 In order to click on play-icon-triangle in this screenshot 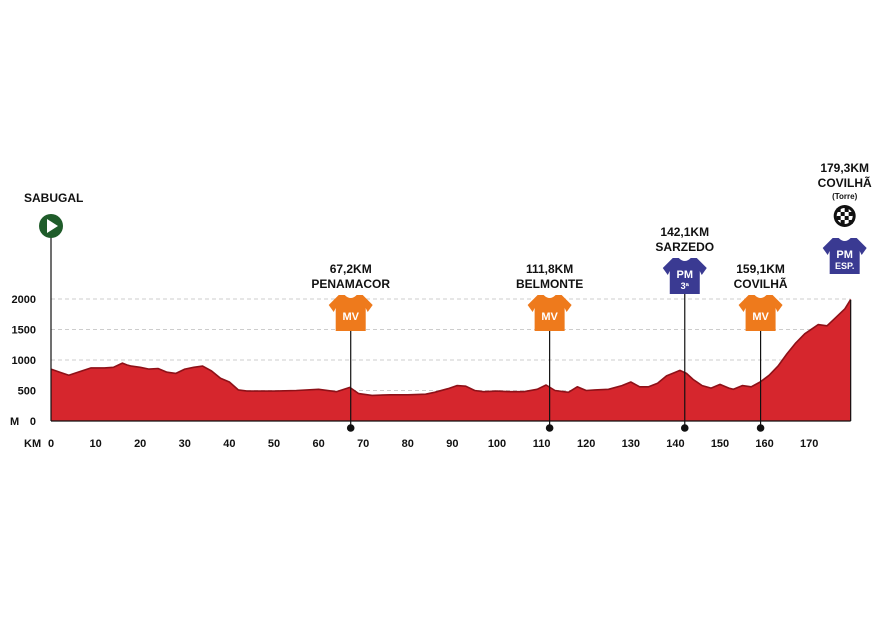, I will do `click(52, 226)`.